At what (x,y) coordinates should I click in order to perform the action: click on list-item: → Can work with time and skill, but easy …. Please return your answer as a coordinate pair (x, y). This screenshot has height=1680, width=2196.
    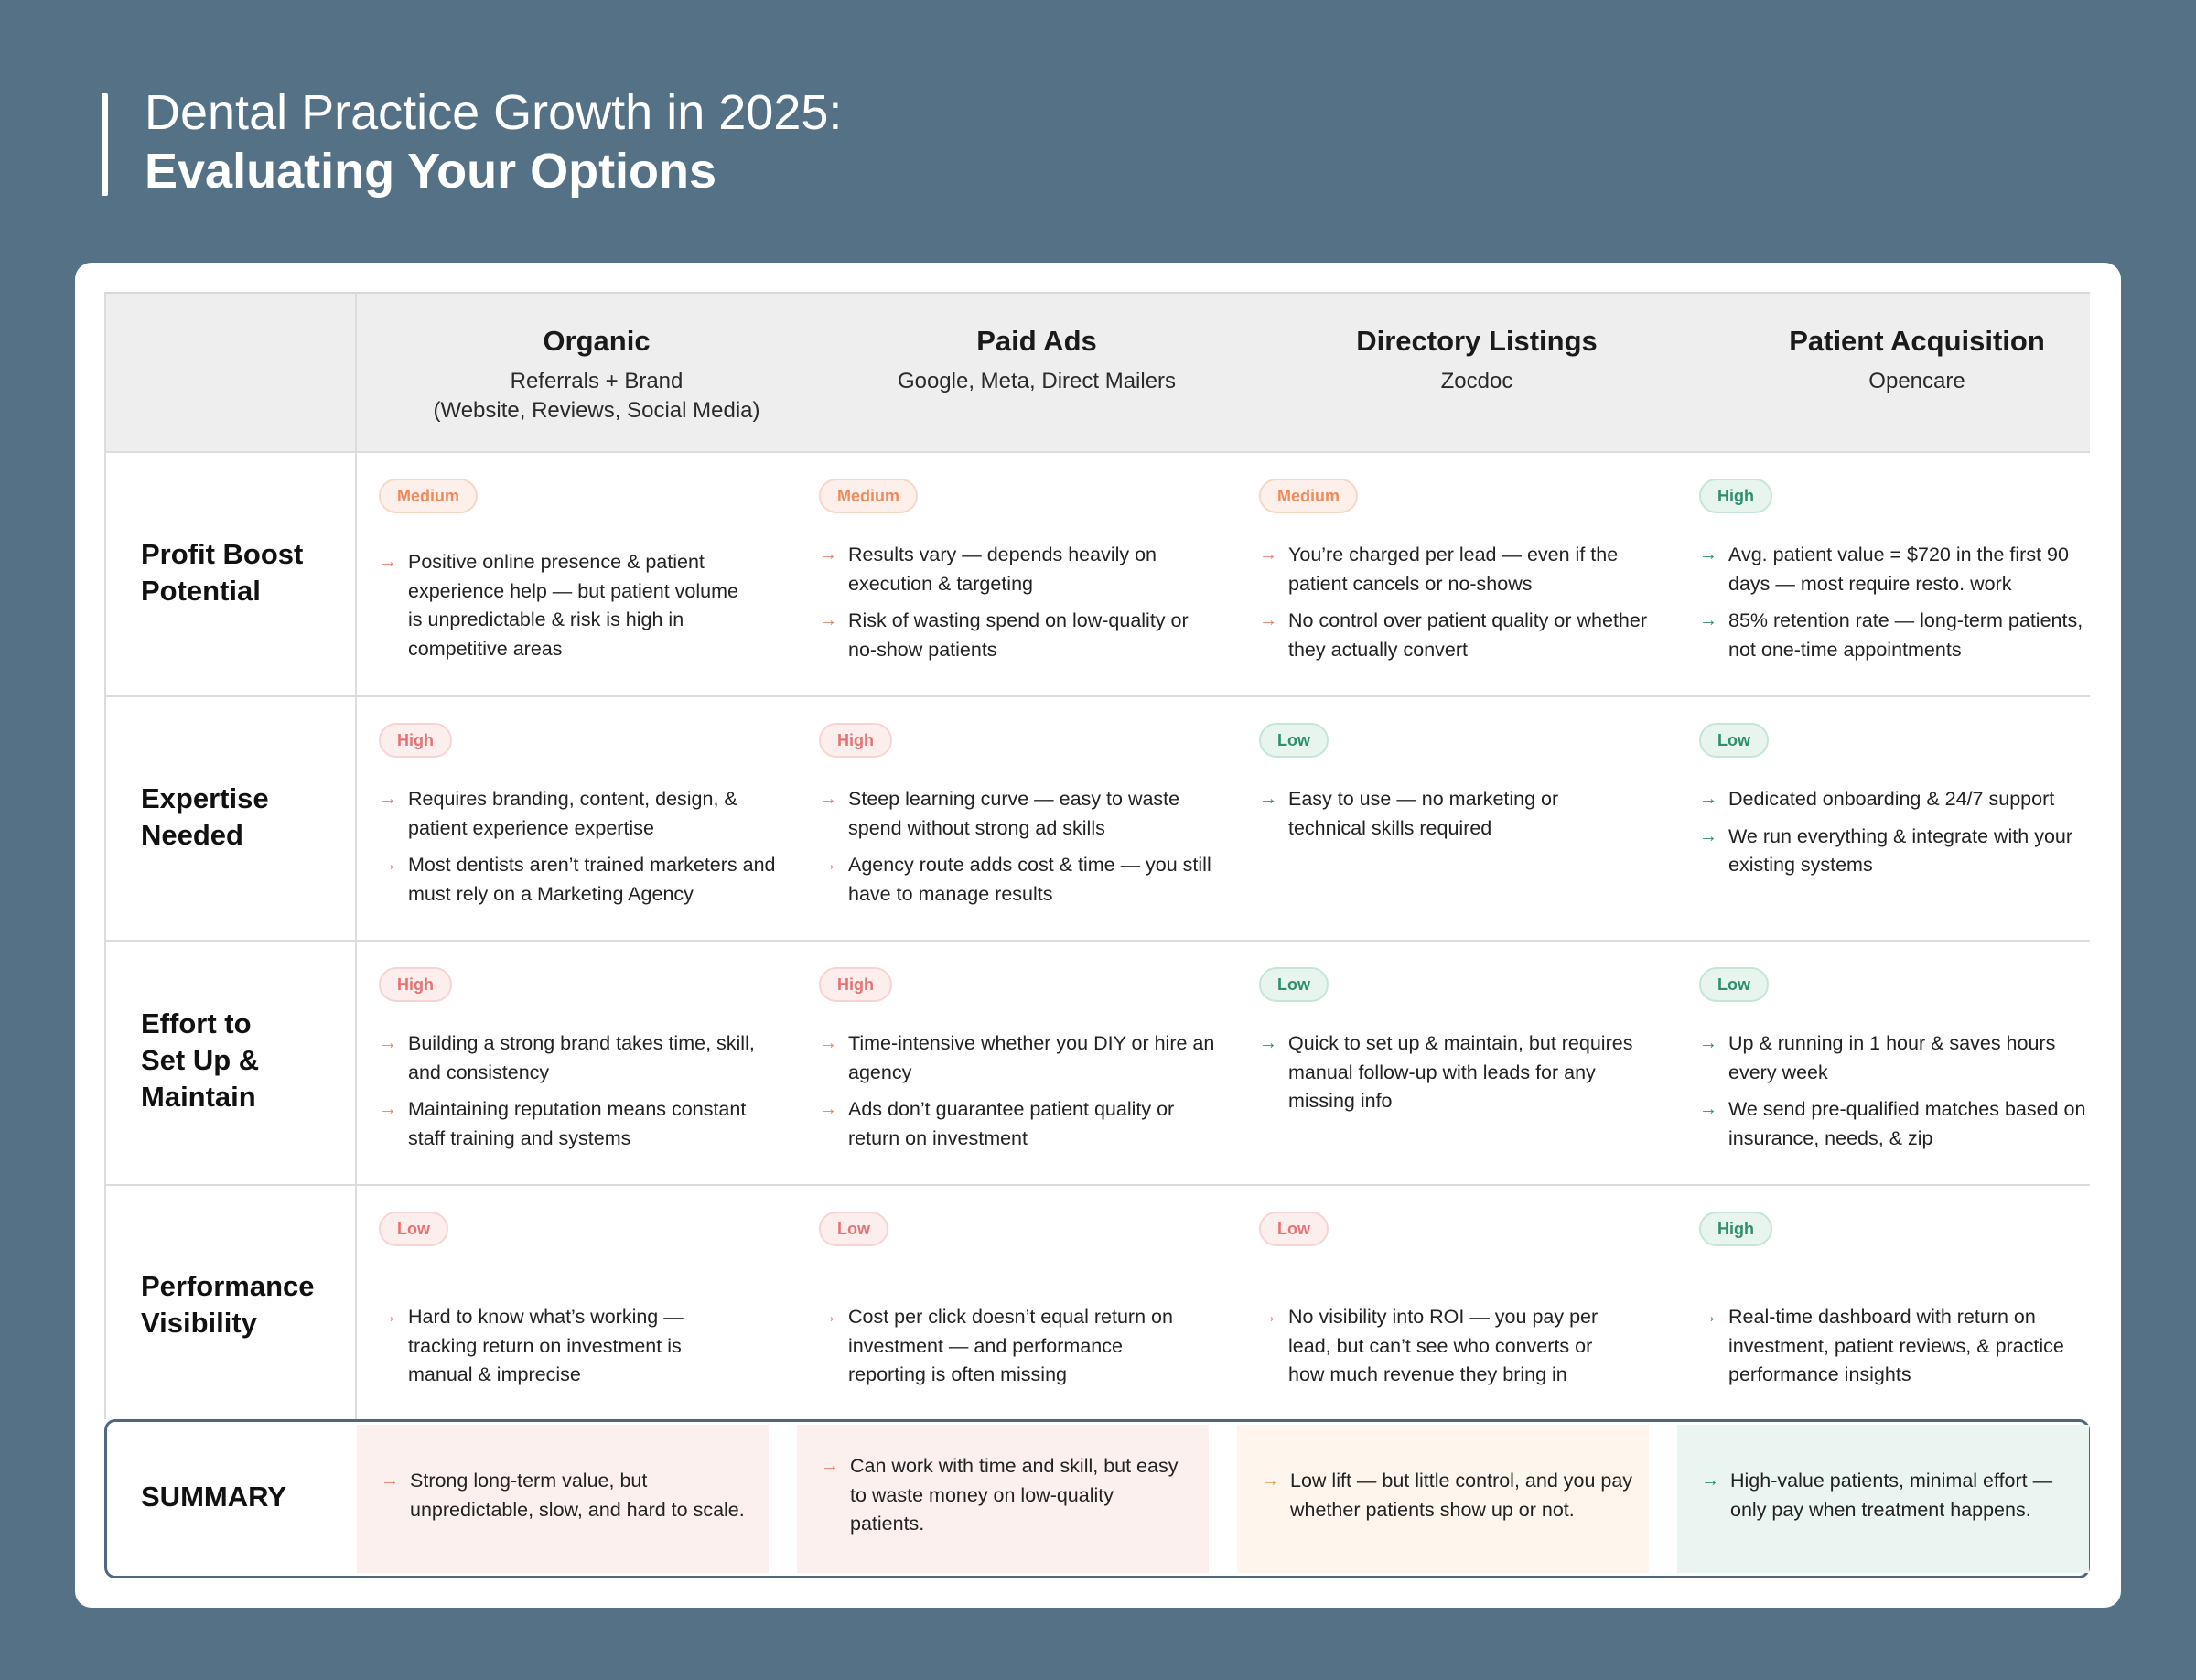
    Looking at the image, I should click on (1004, 1495).